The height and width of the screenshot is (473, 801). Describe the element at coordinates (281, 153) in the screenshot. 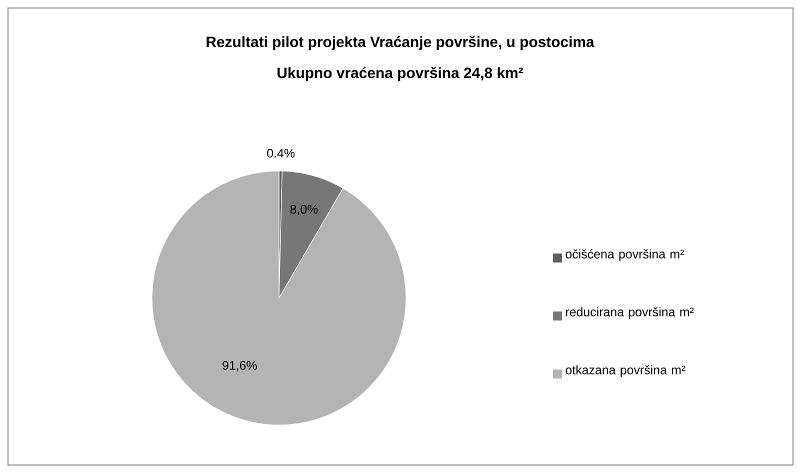

I see `data-label: 0.4%` at that location.